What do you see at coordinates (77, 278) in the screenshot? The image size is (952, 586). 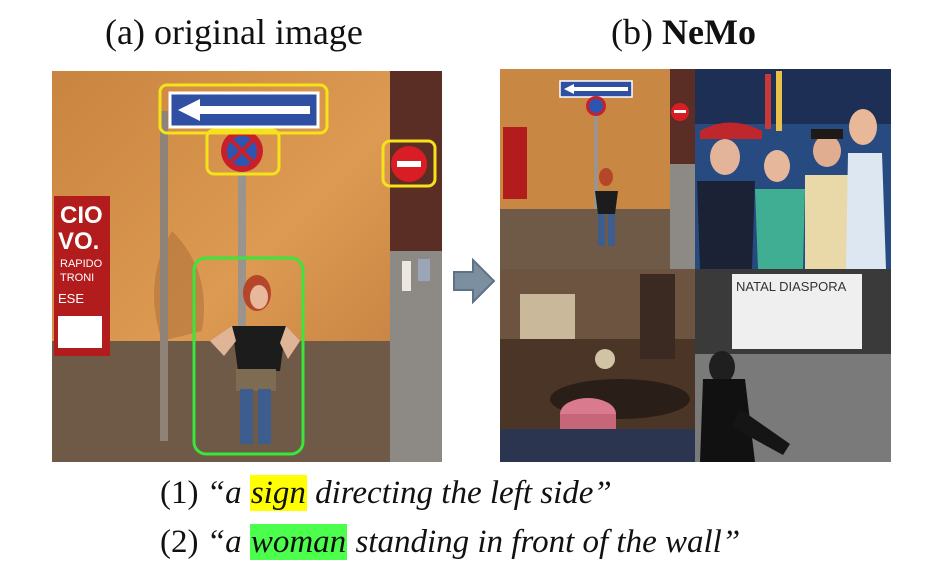 I see `poster-text-4: TRONI` at bounding box center [77, 278].